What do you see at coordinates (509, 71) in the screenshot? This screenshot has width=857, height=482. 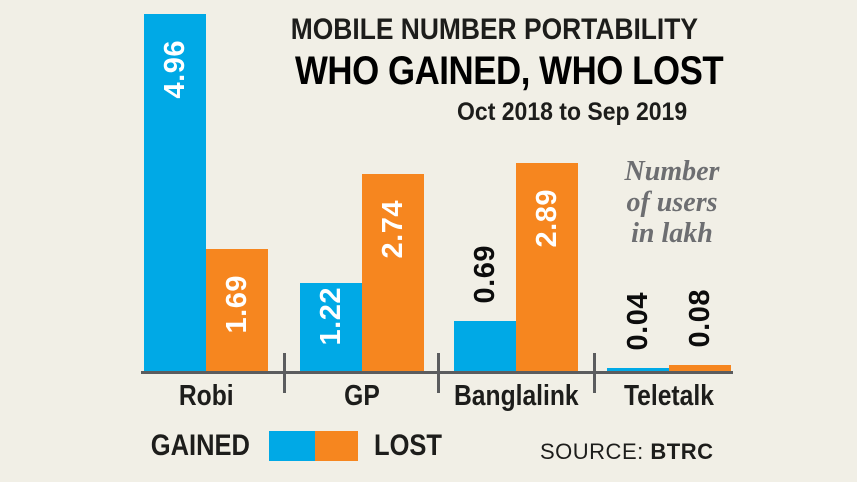 I see `chart-title-main: WHO GAINED, WHO LOST` at bounding box center [509, 71].